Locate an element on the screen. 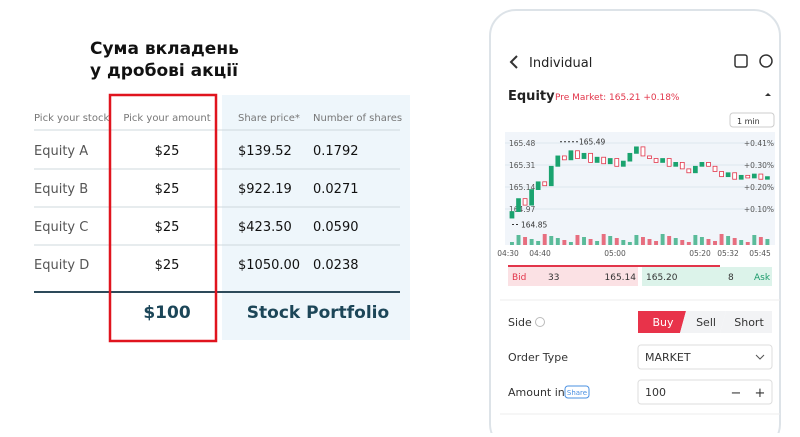  info-icon is located at coordinates (540, 322).